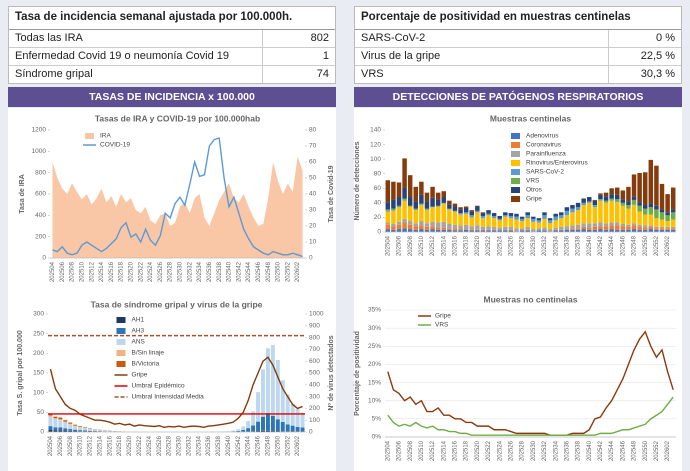 This screenshot has width=690, height=471. I want to click on y-axis-label: Tasa de IRA, so click(22, 194).